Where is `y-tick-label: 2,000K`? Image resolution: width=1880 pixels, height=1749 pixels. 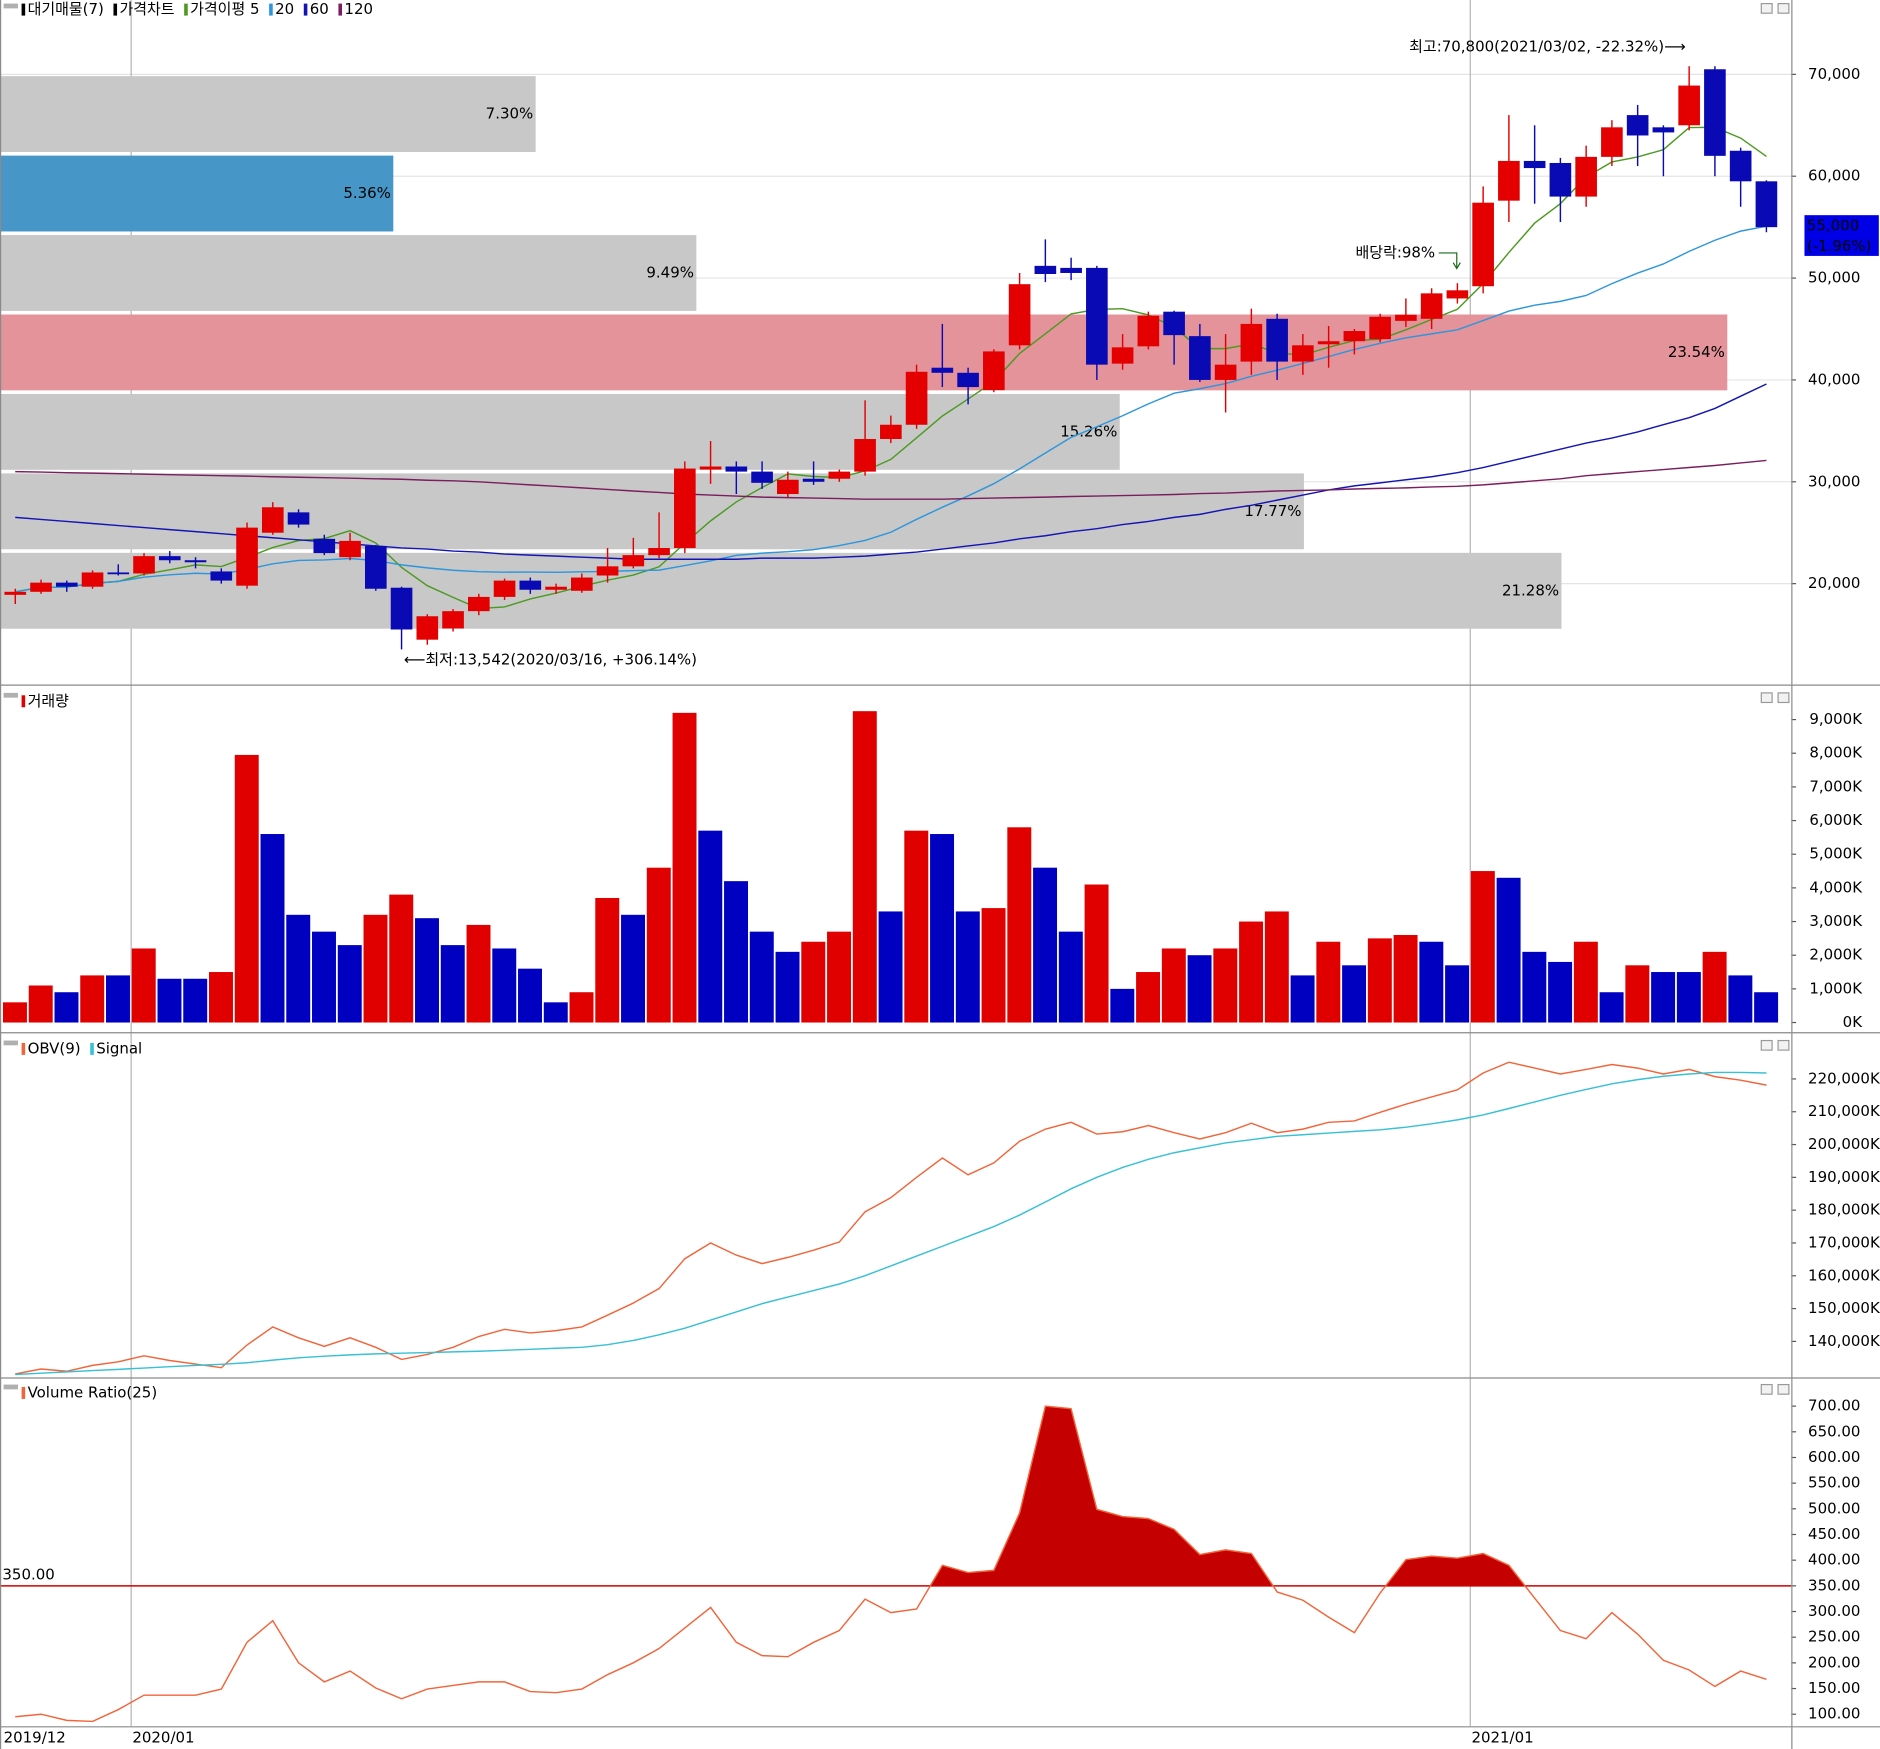
y-tick-label: 2,000K is located at coordinates (1836, 955).